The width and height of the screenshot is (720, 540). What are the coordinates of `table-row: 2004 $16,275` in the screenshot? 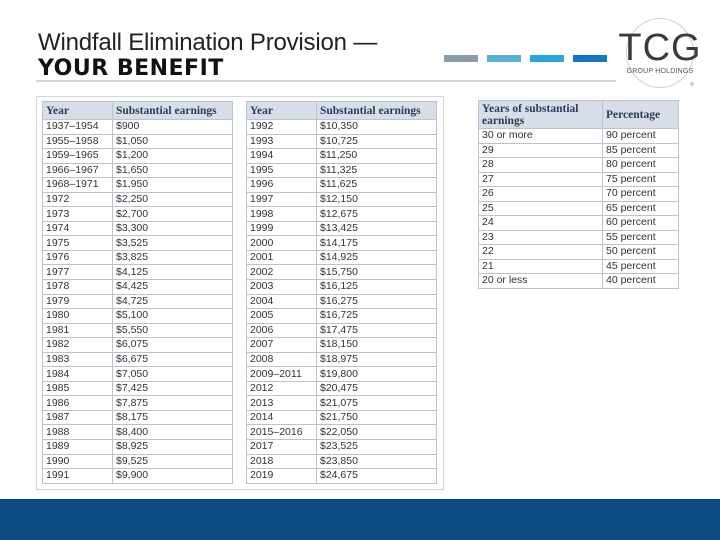 It's located at (341, 301).